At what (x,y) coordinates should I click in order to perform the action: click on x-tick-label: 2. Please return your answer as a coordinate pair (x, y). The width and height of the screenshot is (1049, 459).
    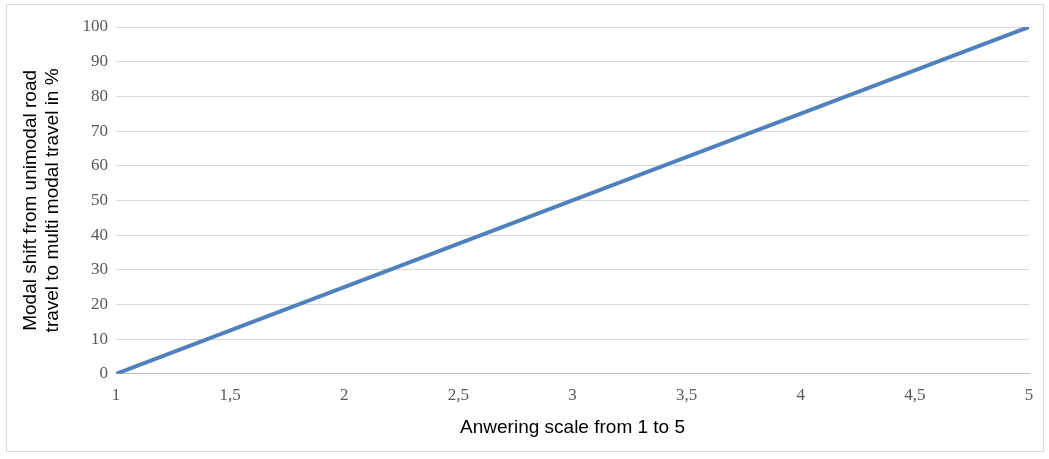
    Looking at the image, I should click on (344, 395).